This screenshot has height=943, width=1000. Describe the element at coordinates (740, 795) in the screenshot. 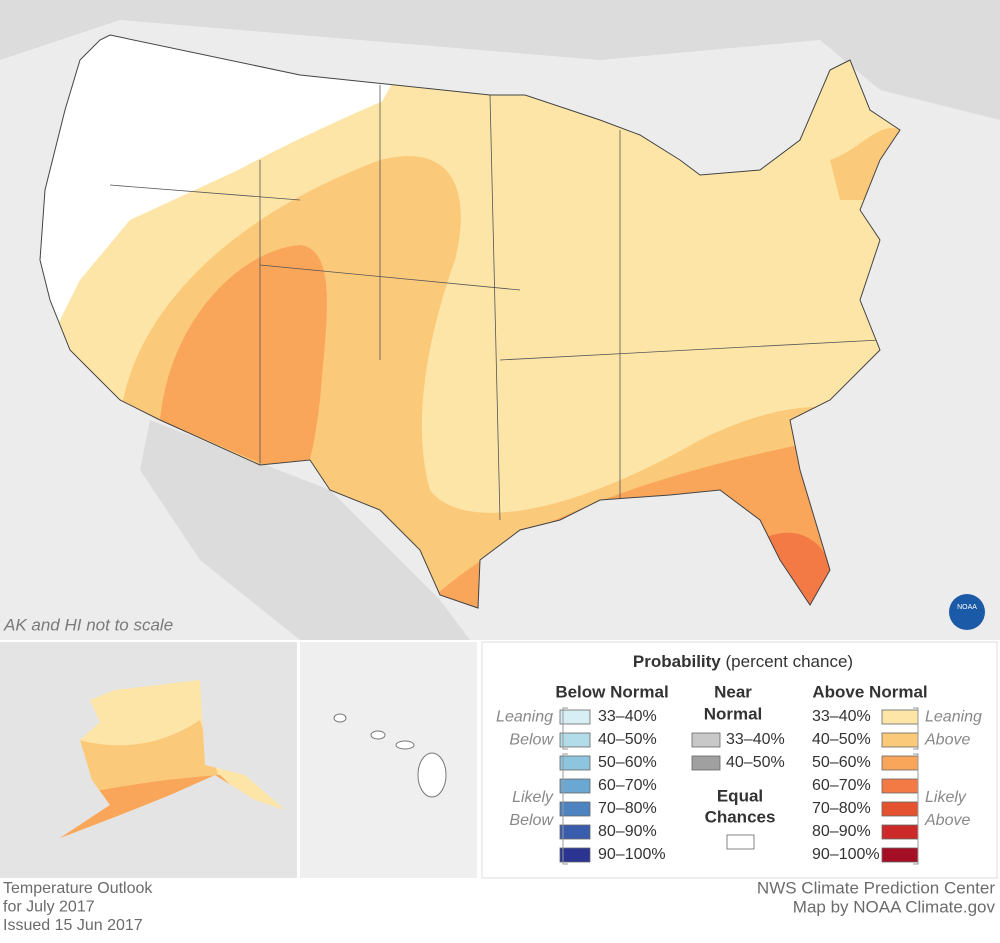

I see `legend-heading: Equal` at that location.